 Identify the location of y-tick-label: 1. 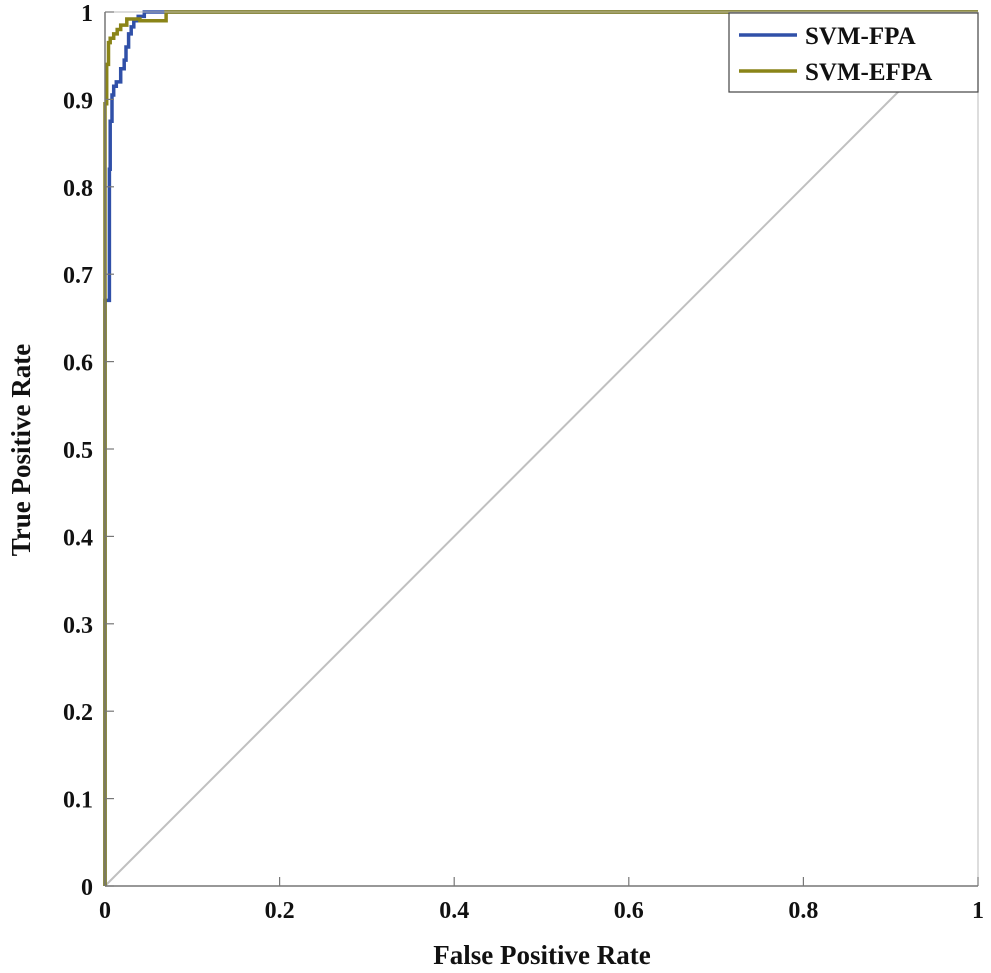
(87, 14).